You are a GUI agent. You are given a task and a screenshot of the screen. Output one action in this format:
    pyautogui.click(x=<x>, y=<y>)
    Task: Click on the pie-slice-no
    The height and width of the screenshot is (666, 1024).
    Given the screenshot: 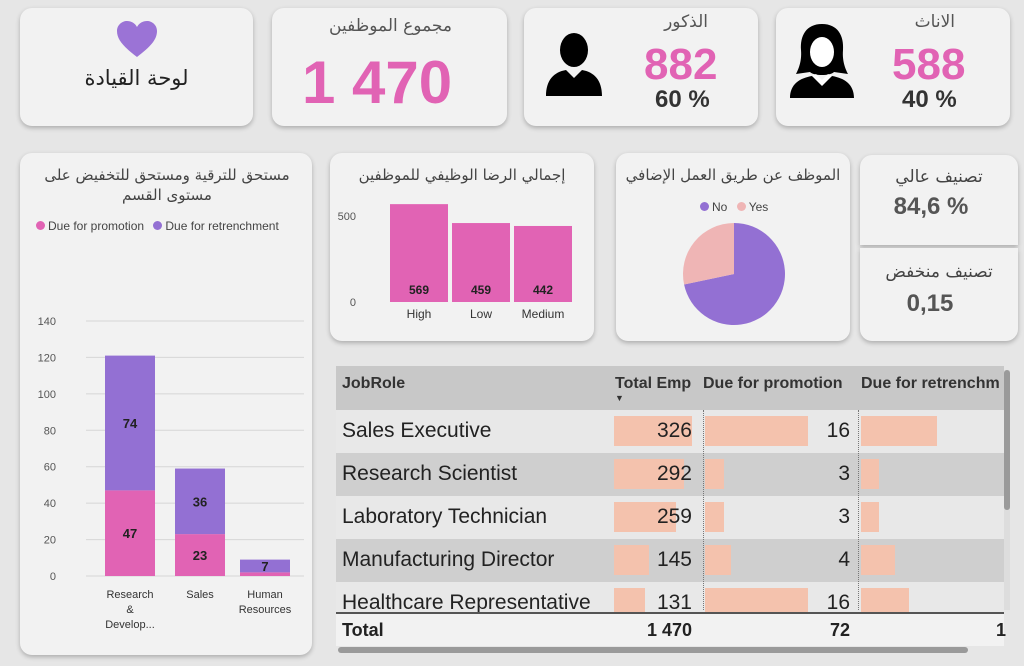 What is the action you would take?
    pyautogui.click(x=734, y=274)
    